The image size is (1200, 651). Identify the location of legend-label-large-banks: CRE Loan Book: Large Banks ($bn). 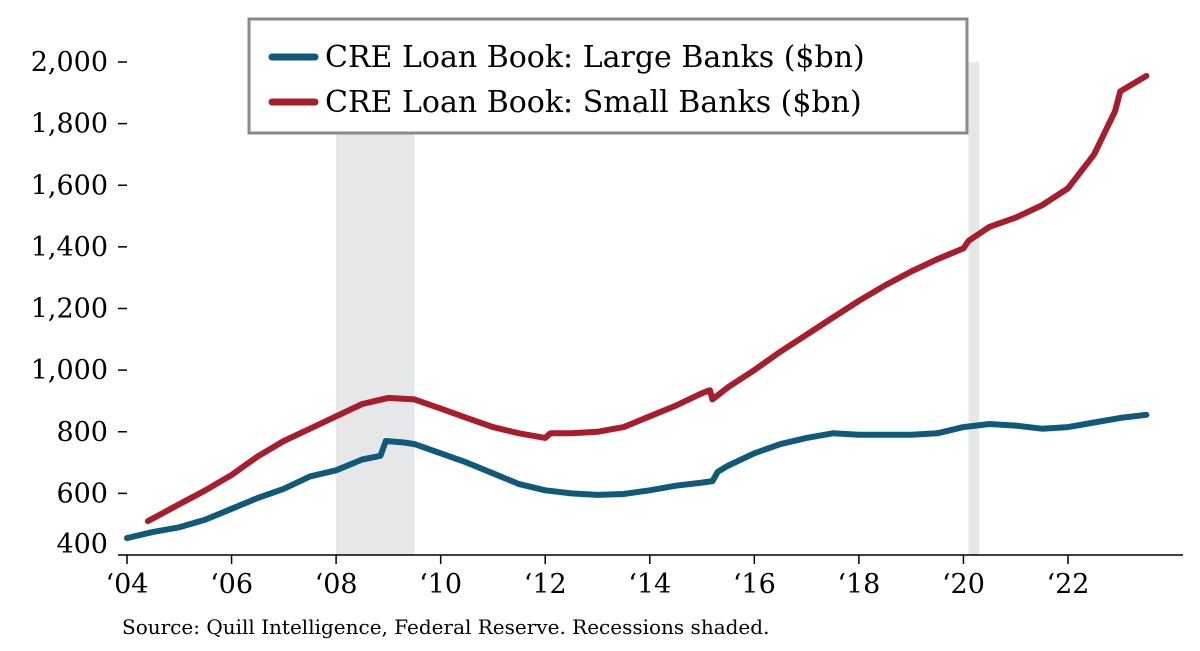
(595, 57).